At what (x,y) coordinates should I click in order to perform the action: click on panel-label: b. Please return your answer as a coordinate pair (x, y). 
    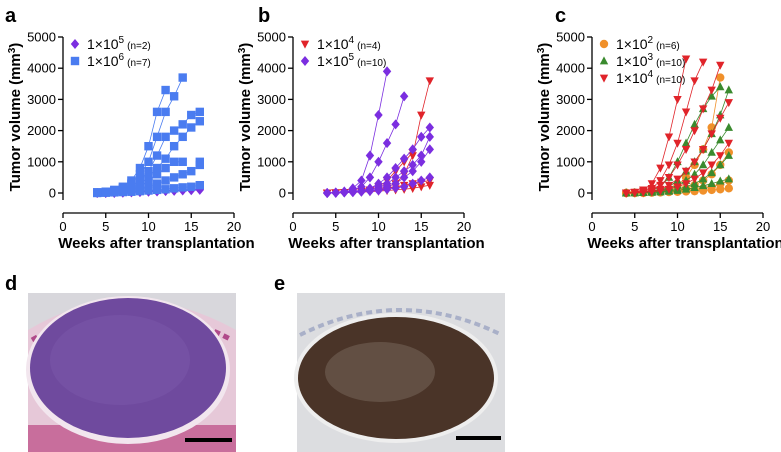
    Looking at the image, I should click on (264, 16).